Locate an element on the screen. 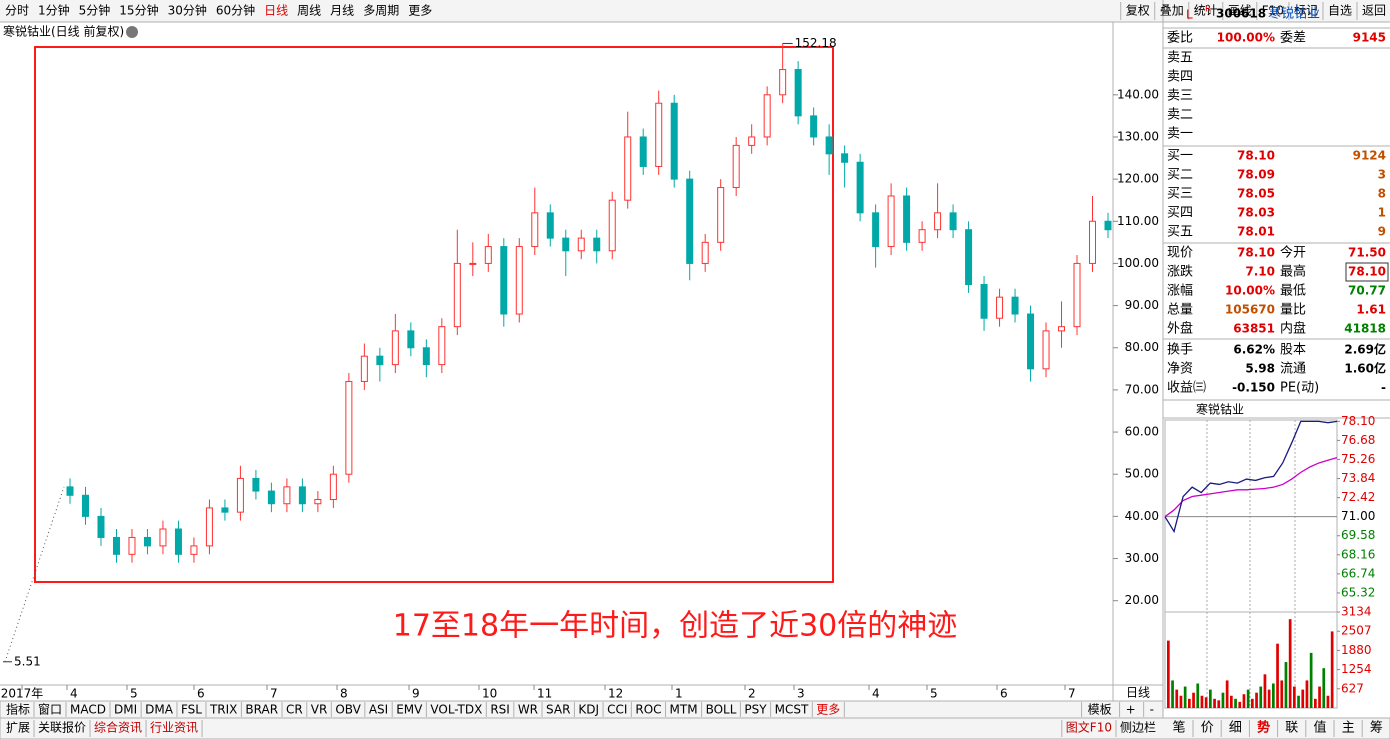  bottom-tab: 关联报价 is located at coordinates (62, 727).